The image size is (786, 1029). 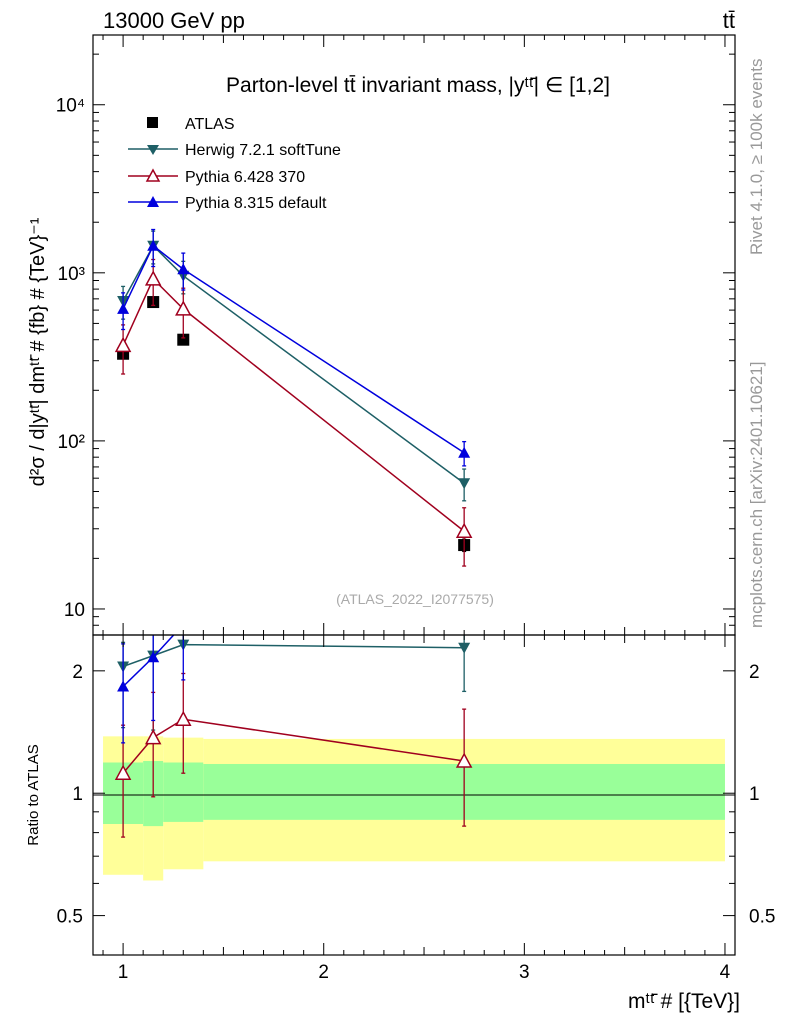 I want to click on main-y-axis-label: d²σ / d|yᵗᵗ̄| dmᵗᵗ̄ # {fb} # {TeV}⁻¹, so click(x=38, y=351).